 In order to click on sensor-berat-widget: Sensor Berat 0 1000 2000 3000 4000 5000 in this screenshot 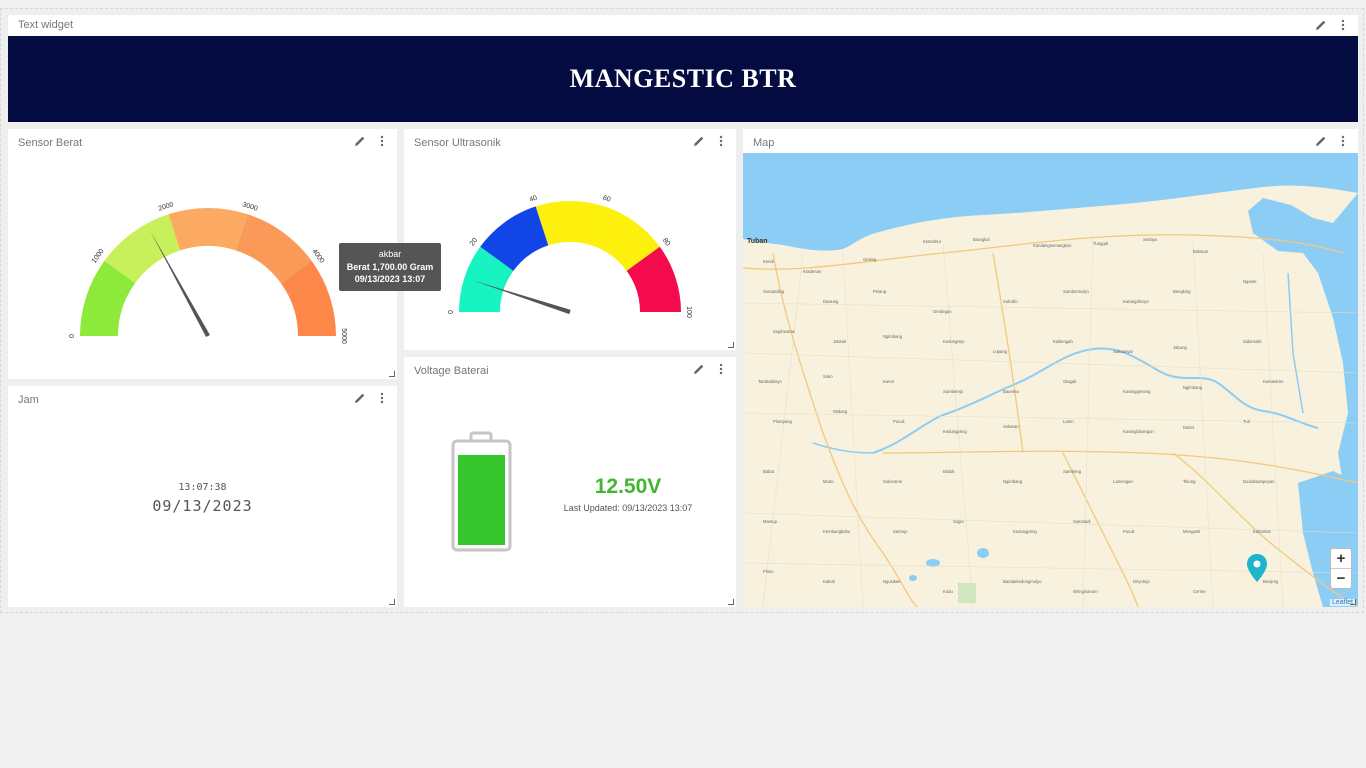, I will do `click(202, 254)`.